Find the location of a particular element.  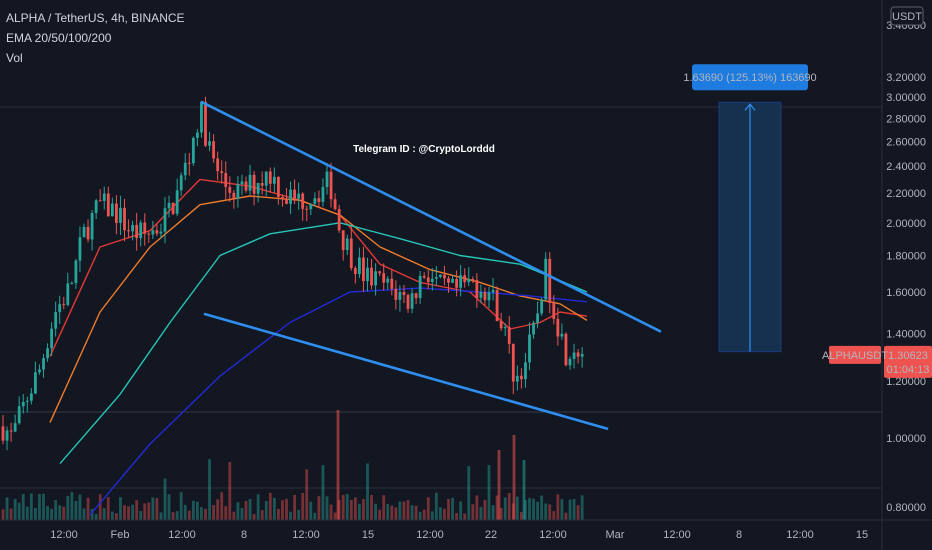

currency-button is located at coordinates (907, 16).